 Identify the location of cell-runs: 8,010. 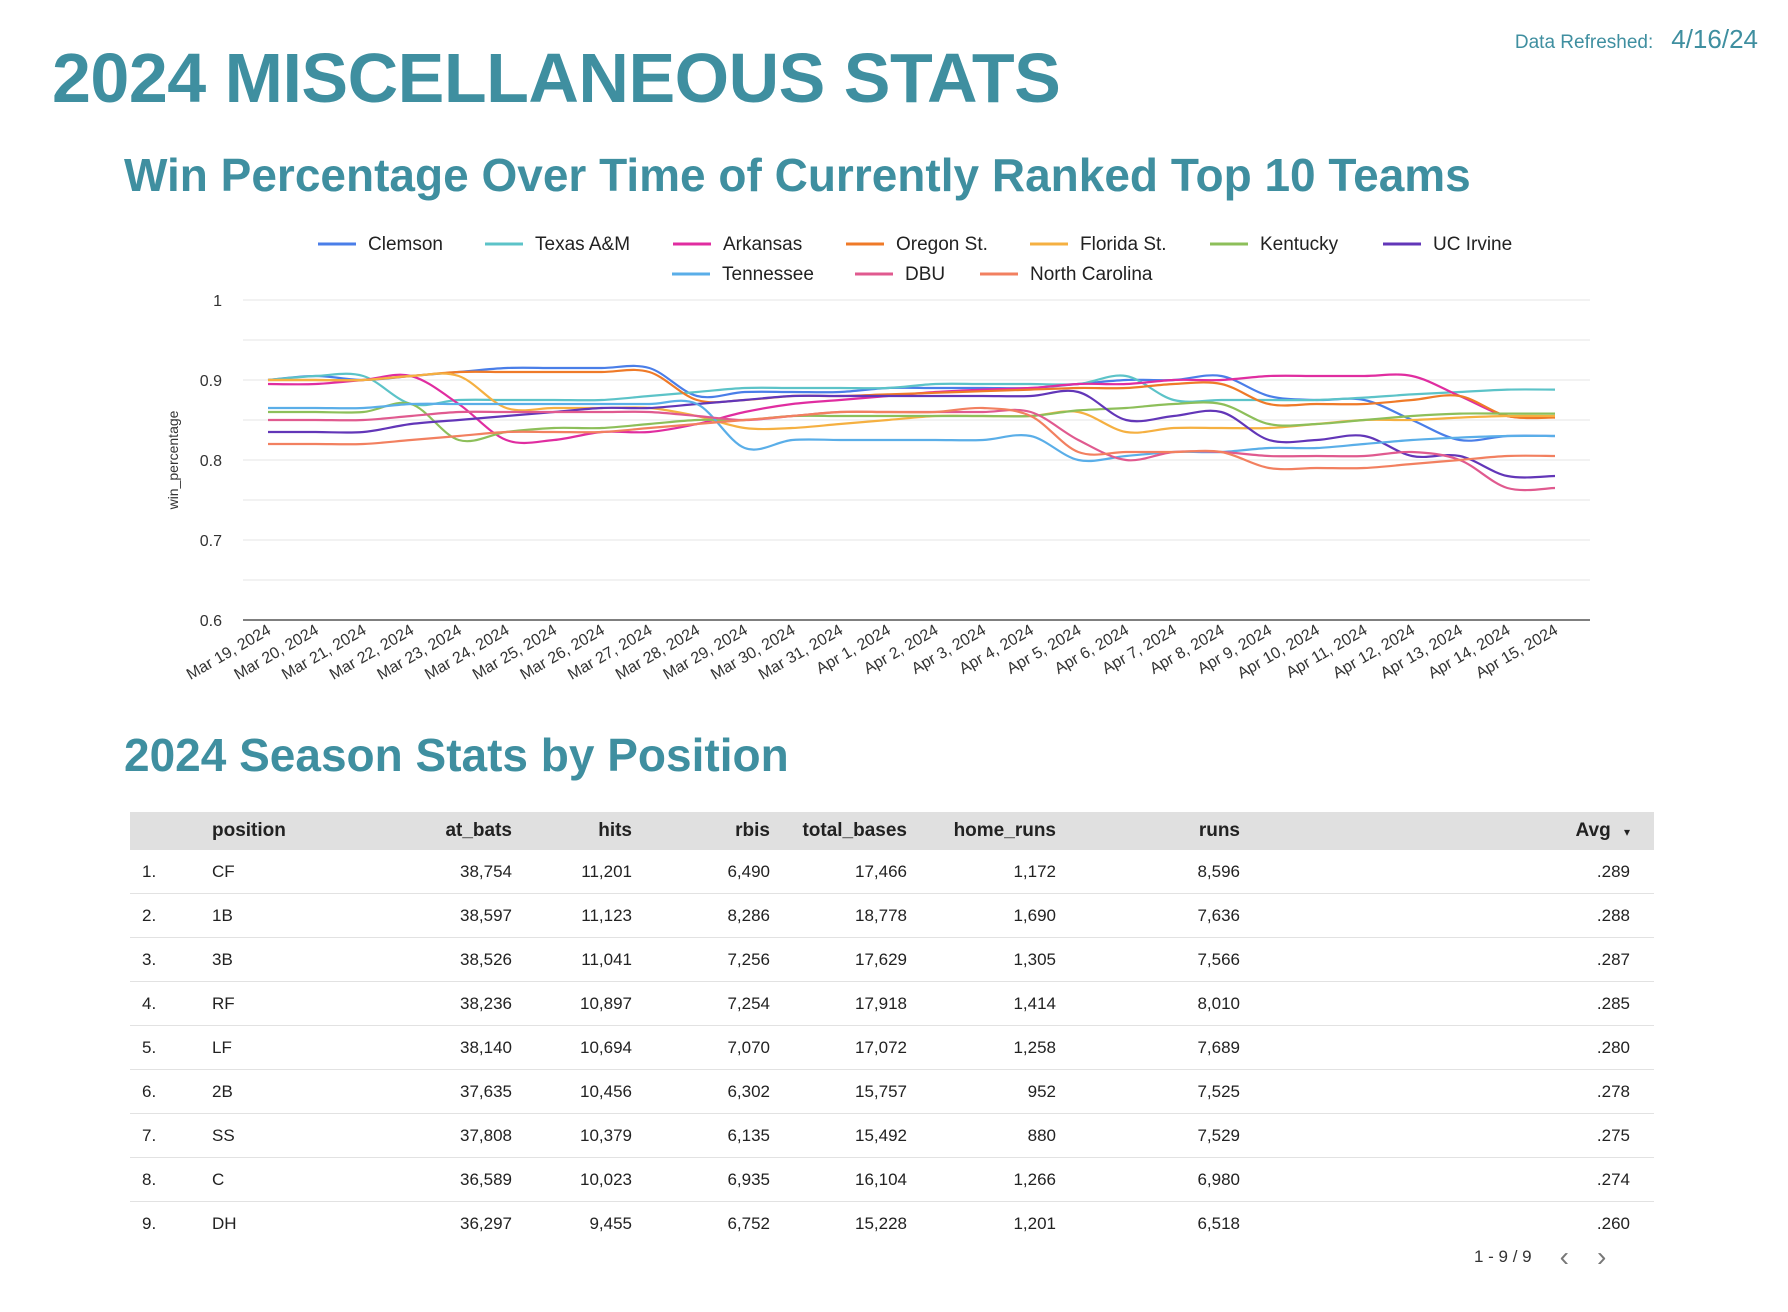
(1148, 1003).